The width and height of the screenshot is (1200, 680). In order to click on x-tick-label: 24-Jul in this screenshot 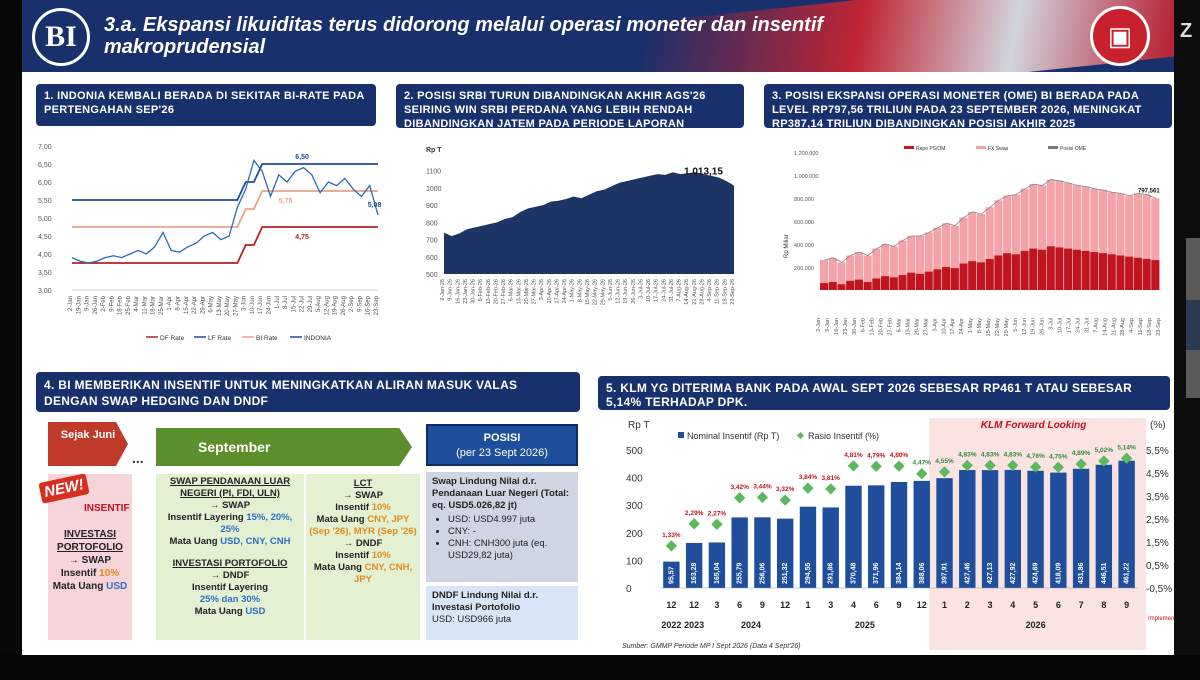, I will do `click(1078, 325)`.